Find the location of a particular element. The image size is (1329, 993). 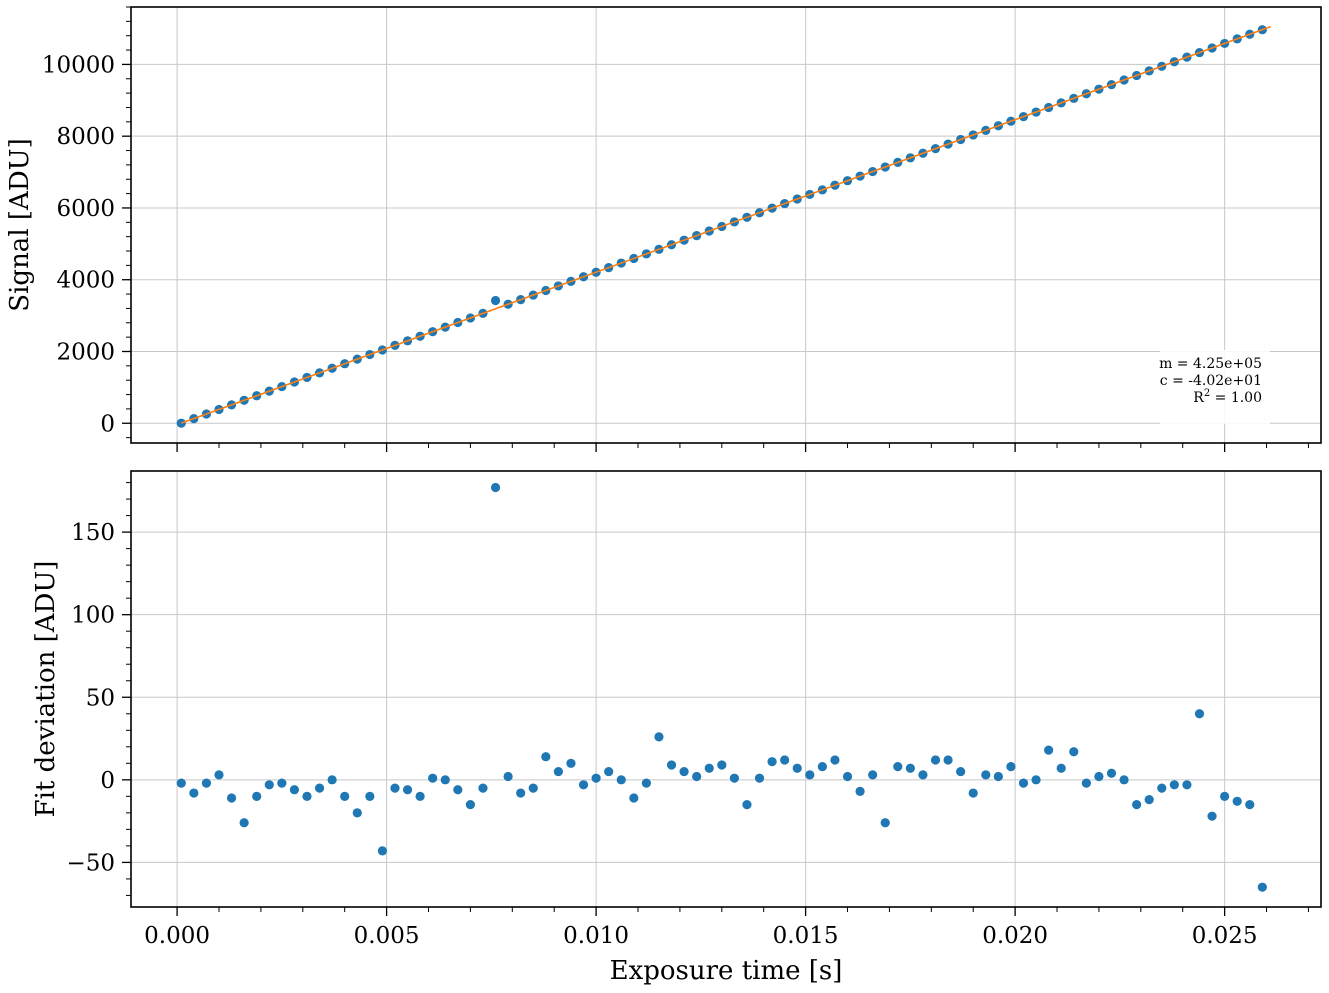

y-tick-label: 8000 is located at coordinates (85, 137).